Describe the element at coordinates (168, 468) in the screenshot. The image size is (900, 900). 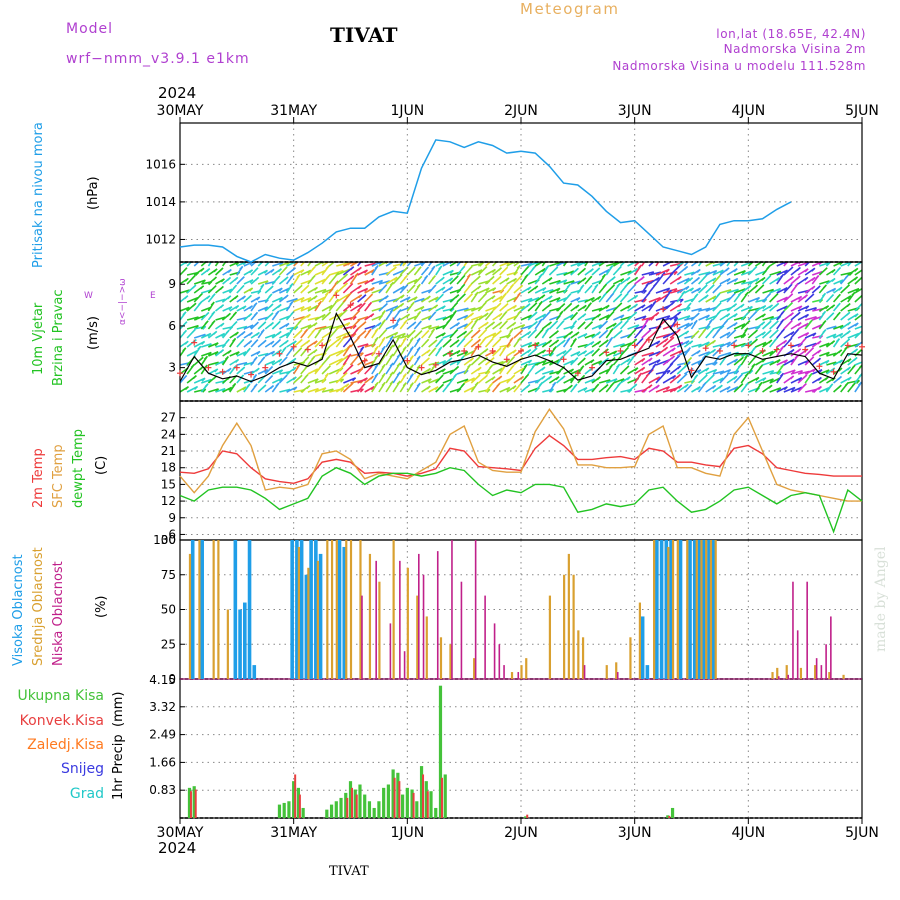
I see `y-tick-label: 18` at that location.